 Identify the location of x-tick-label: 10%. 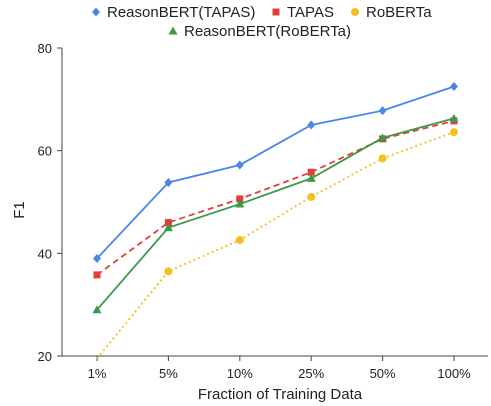
(240, 373).